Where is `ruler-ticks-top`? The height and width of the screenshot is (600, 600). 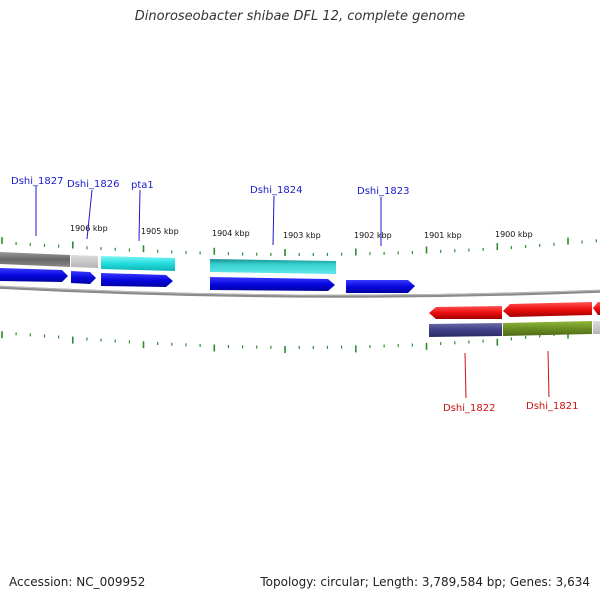 ruler-ticks-top is located at coordinates (299, 246).